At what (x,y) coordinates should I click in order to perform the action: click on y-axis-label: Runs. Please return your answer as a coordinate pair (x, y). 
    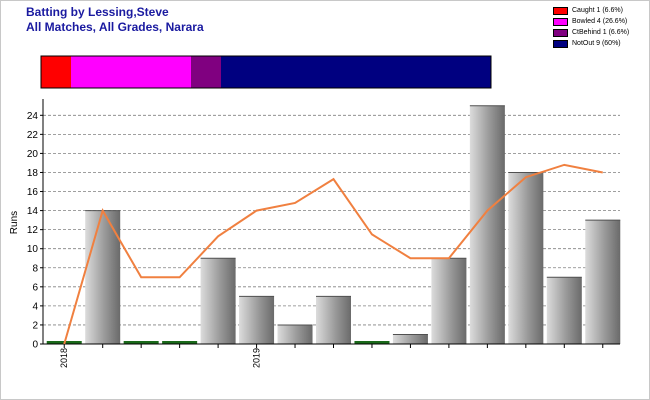
    Looking at the image, I should click on (14, 222).